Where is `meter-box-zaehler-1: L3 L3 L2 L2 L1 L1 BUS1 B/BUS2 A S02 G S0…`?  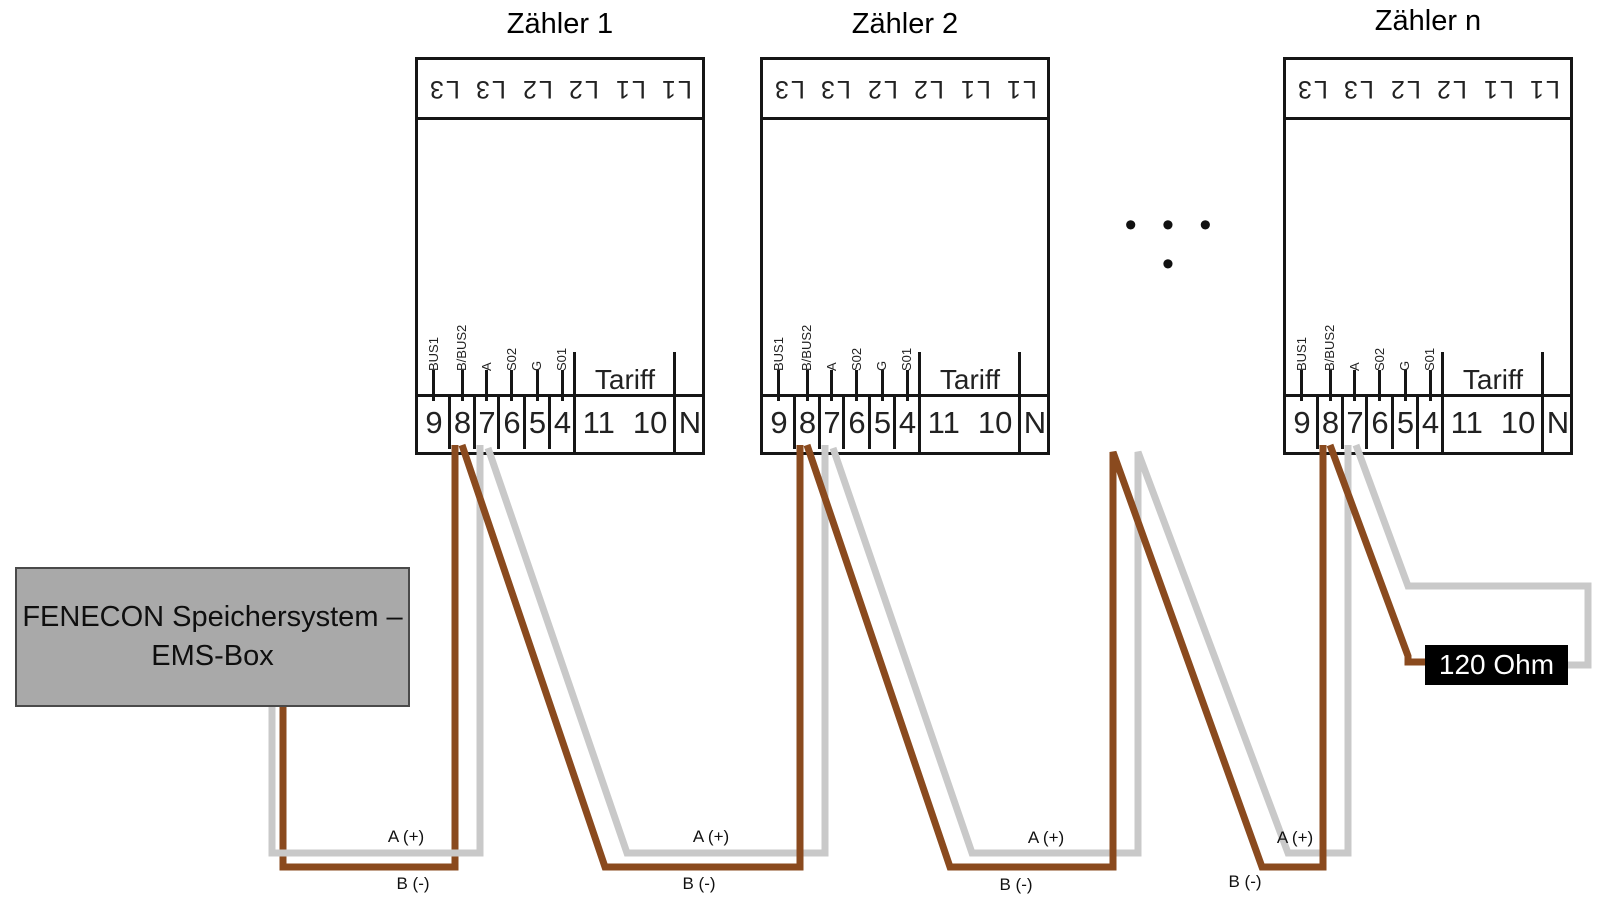 meter-box-zaehler-1: L3 L3 L2 L2 L1 L1 BUS1 B/BUS2 A S02 G S0… is located at coordinates (560, 256).